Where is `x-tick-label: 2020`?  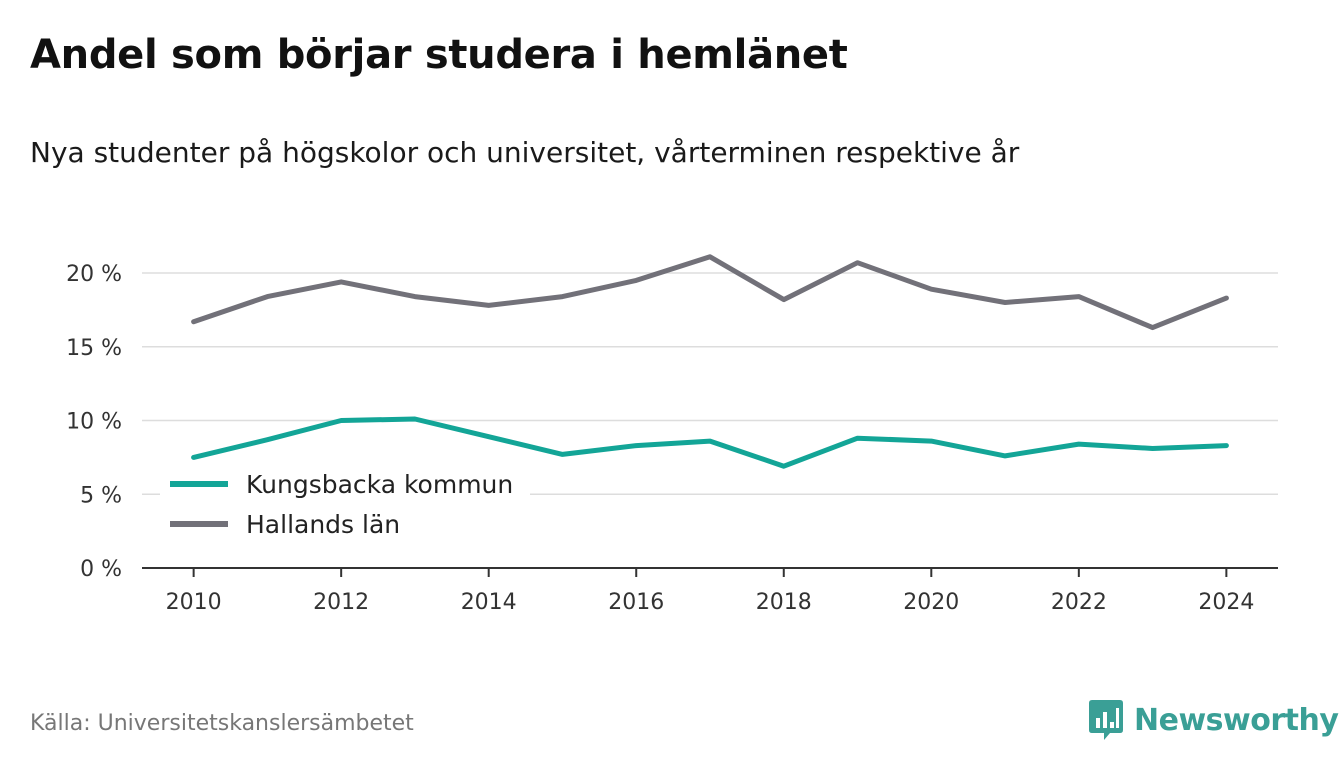
x-tick-label: 2020 is located at coordinates (931, 602).